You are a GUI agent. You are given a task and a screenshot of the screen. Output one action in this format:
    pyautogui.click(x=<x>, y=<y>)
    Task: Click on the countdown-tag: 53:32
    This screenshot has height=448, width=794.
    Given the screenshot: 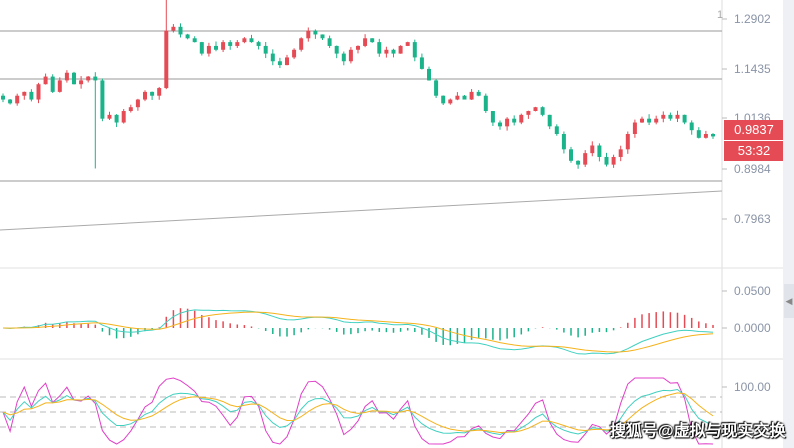 What is the action you would take?
    pyautogui.click(x=754, y=151)
    